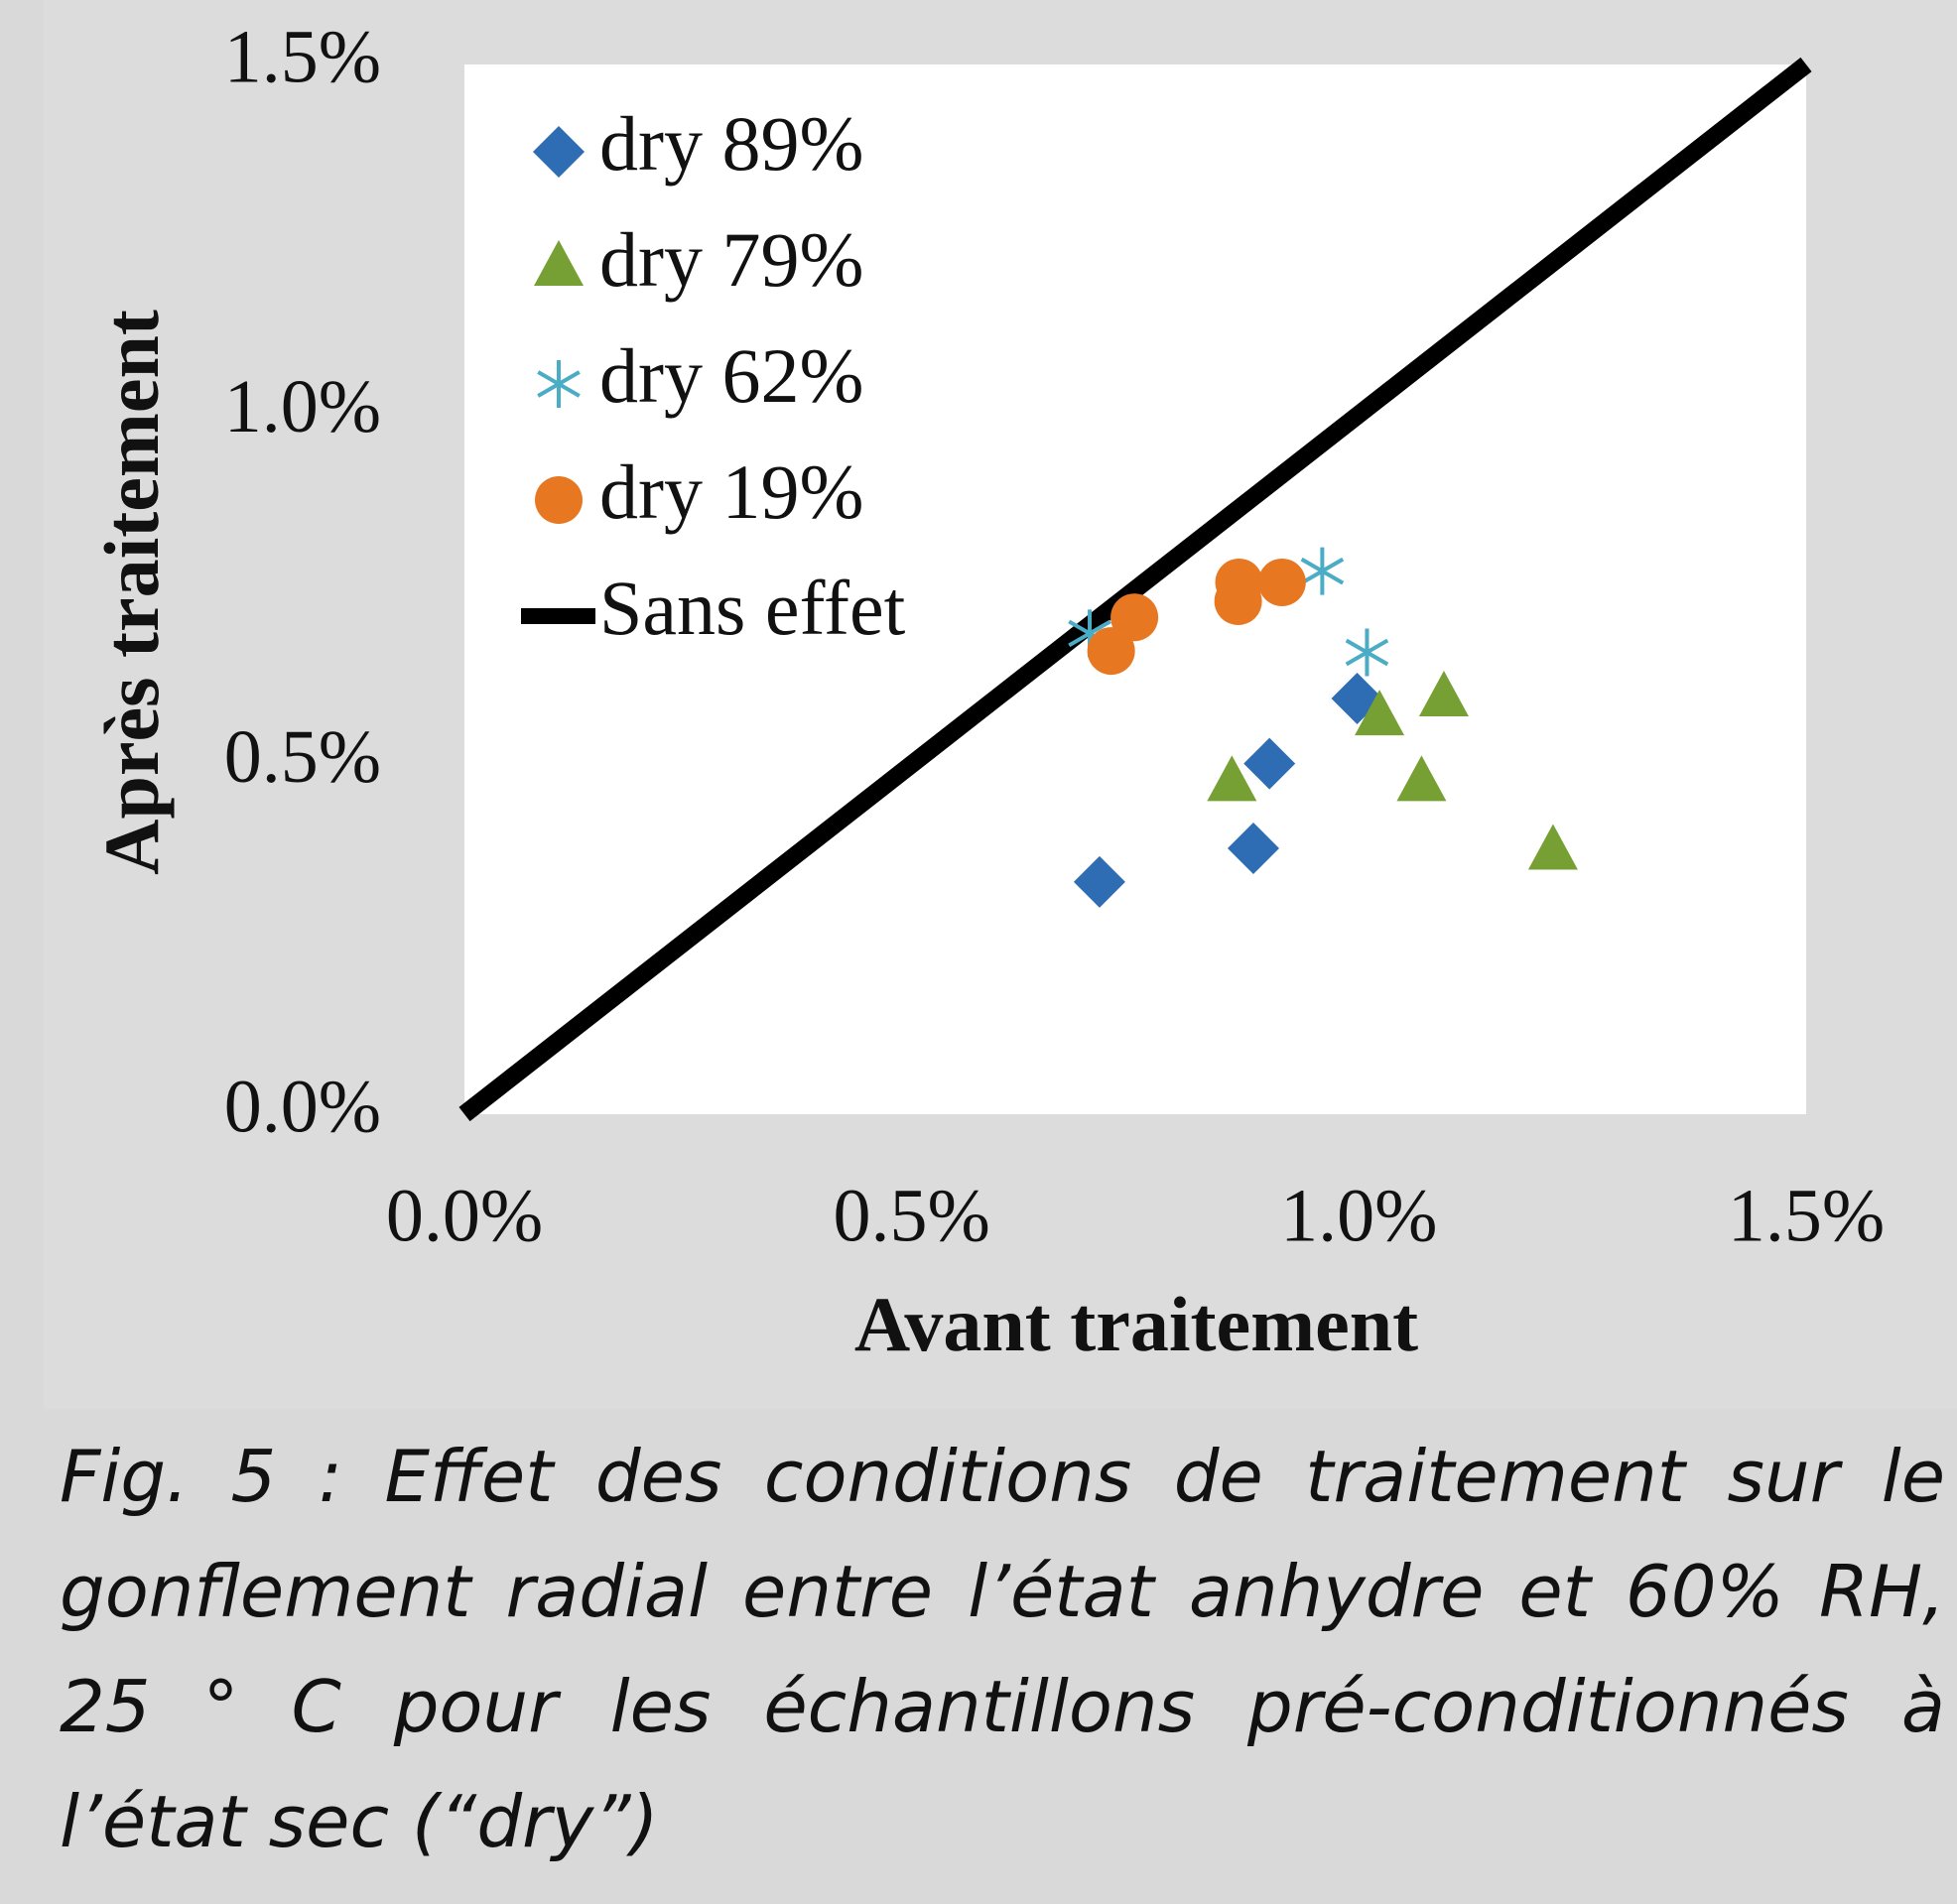  I want to click on y-tick-label: 1.0%, so click(302, 406).